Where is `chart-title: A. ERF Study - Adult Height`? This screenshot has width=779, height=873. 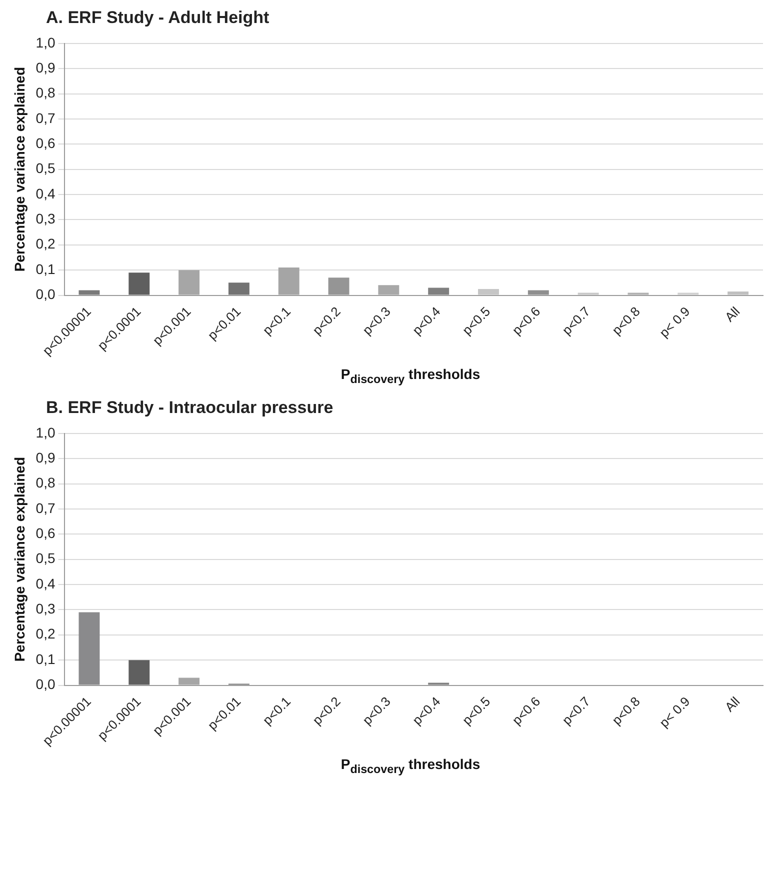
chart-title: A. ERF Study - Adult Height is located at coordinates (157, 18).